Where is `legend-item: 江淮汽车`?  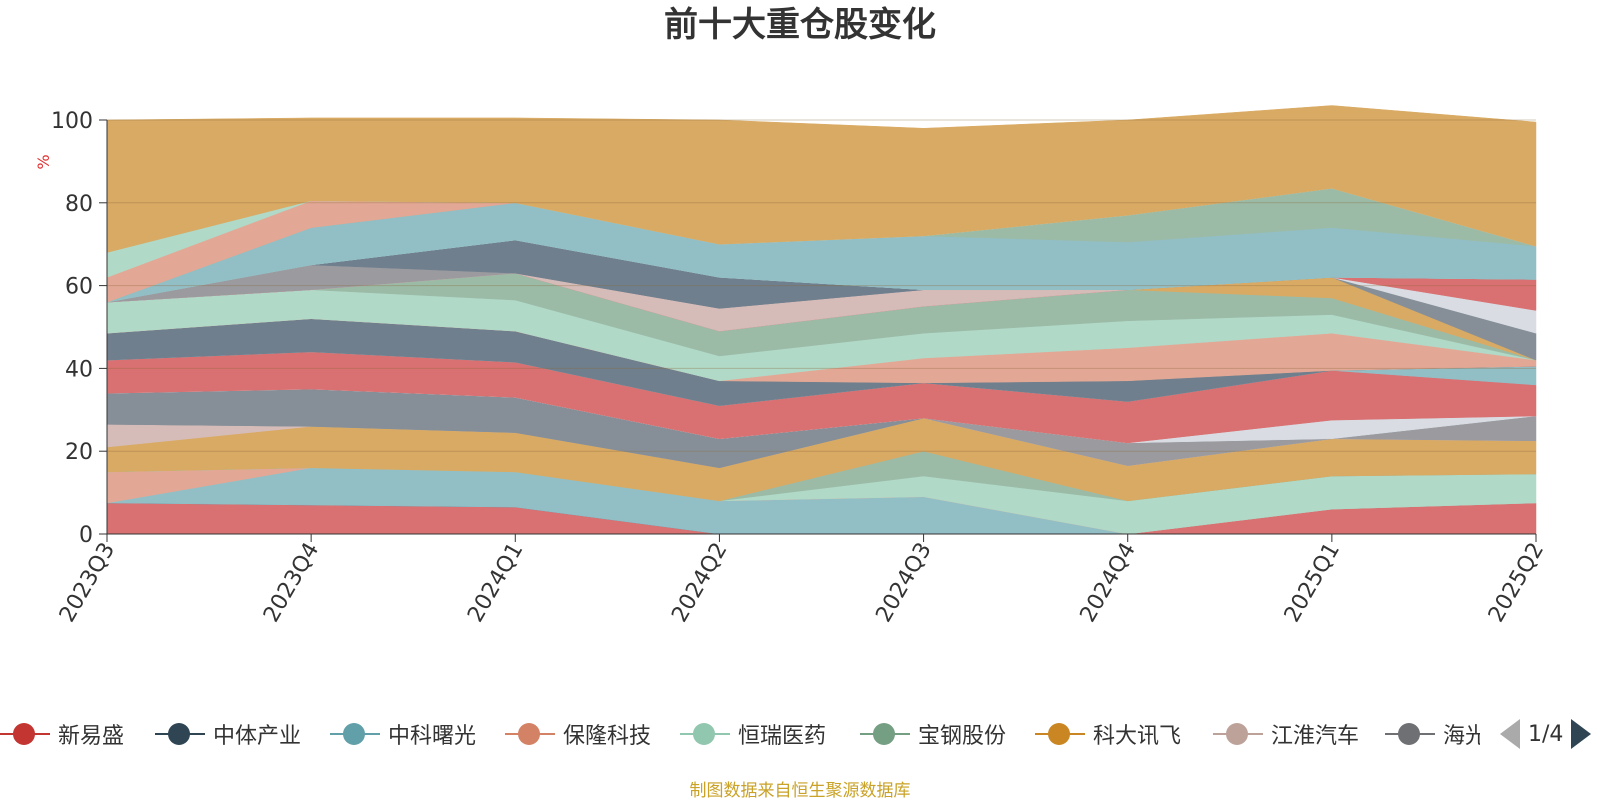 legend-item: 江淮汽车 is located at coordinates (1286, 734).